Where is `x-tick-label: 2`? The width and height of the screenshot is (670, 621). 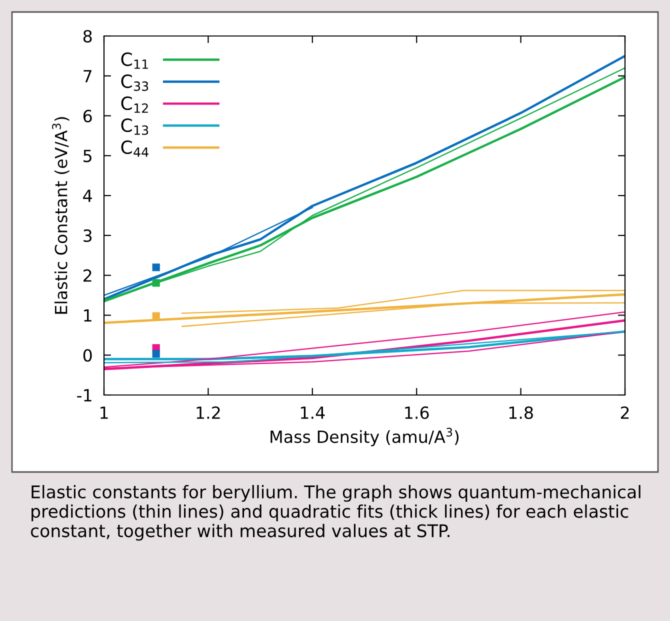 x-tick-label: 2 is located at coordinates (624, 412).